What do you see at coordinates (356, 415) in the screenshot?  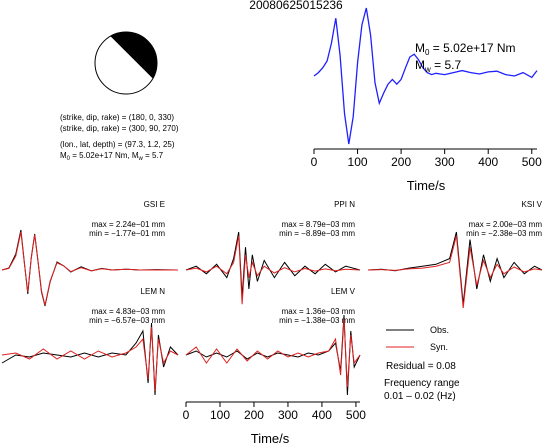 I see `bottom-x-tick-label: 500` at bounding box center [356, 415].